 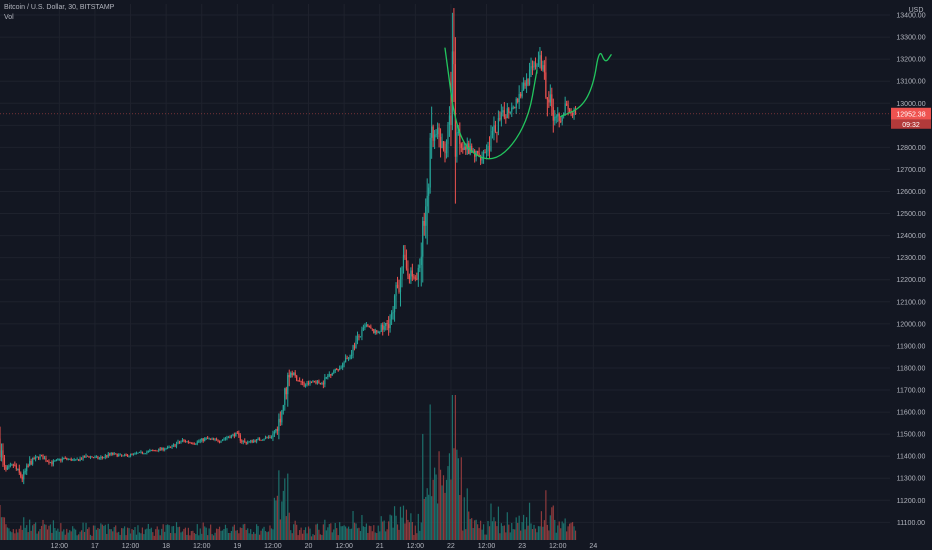 I want to click on price-tick-label: 13300.00, so click(x=910, y=38).